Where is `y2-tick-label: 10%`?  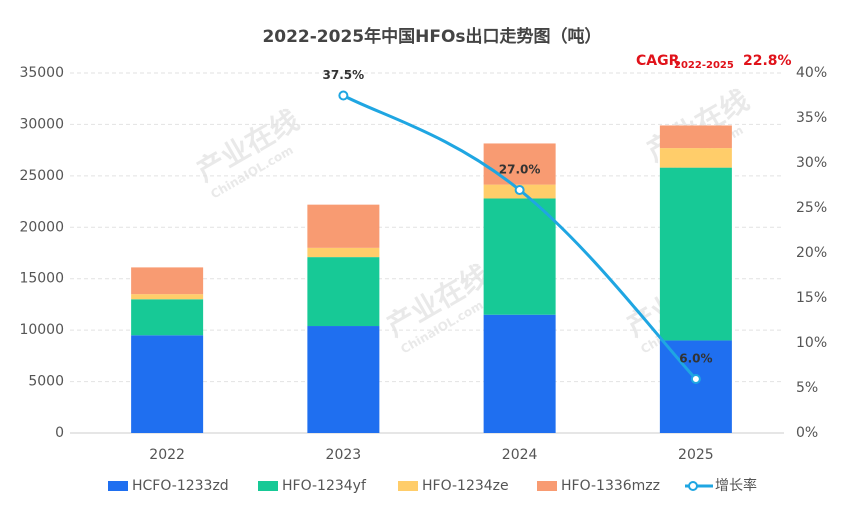
y2-tick-label: 10% is located at coordinates (811, 343).